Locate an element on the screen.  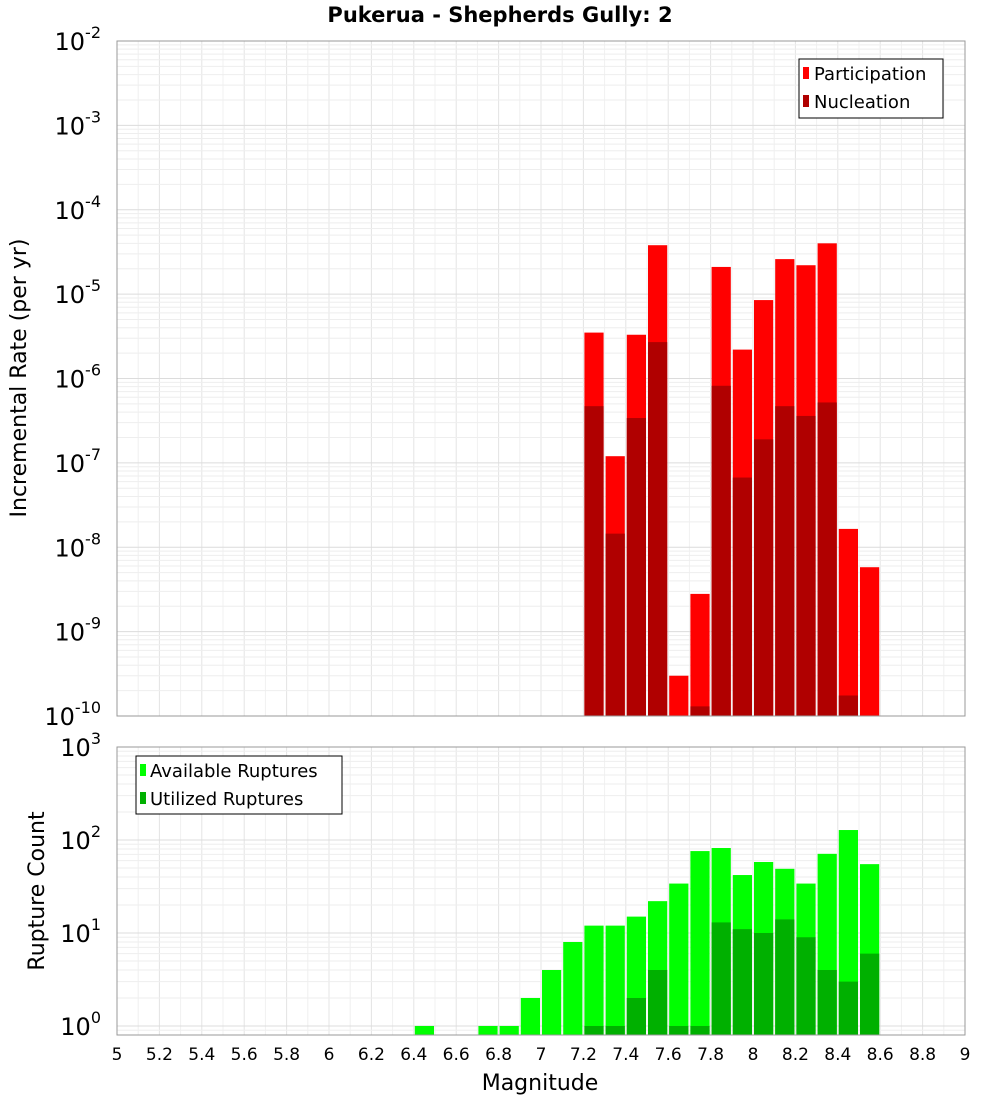
count-y-ticks: 10⁰ 10¹ 10² 10³ is located at coordinates (80, 885).